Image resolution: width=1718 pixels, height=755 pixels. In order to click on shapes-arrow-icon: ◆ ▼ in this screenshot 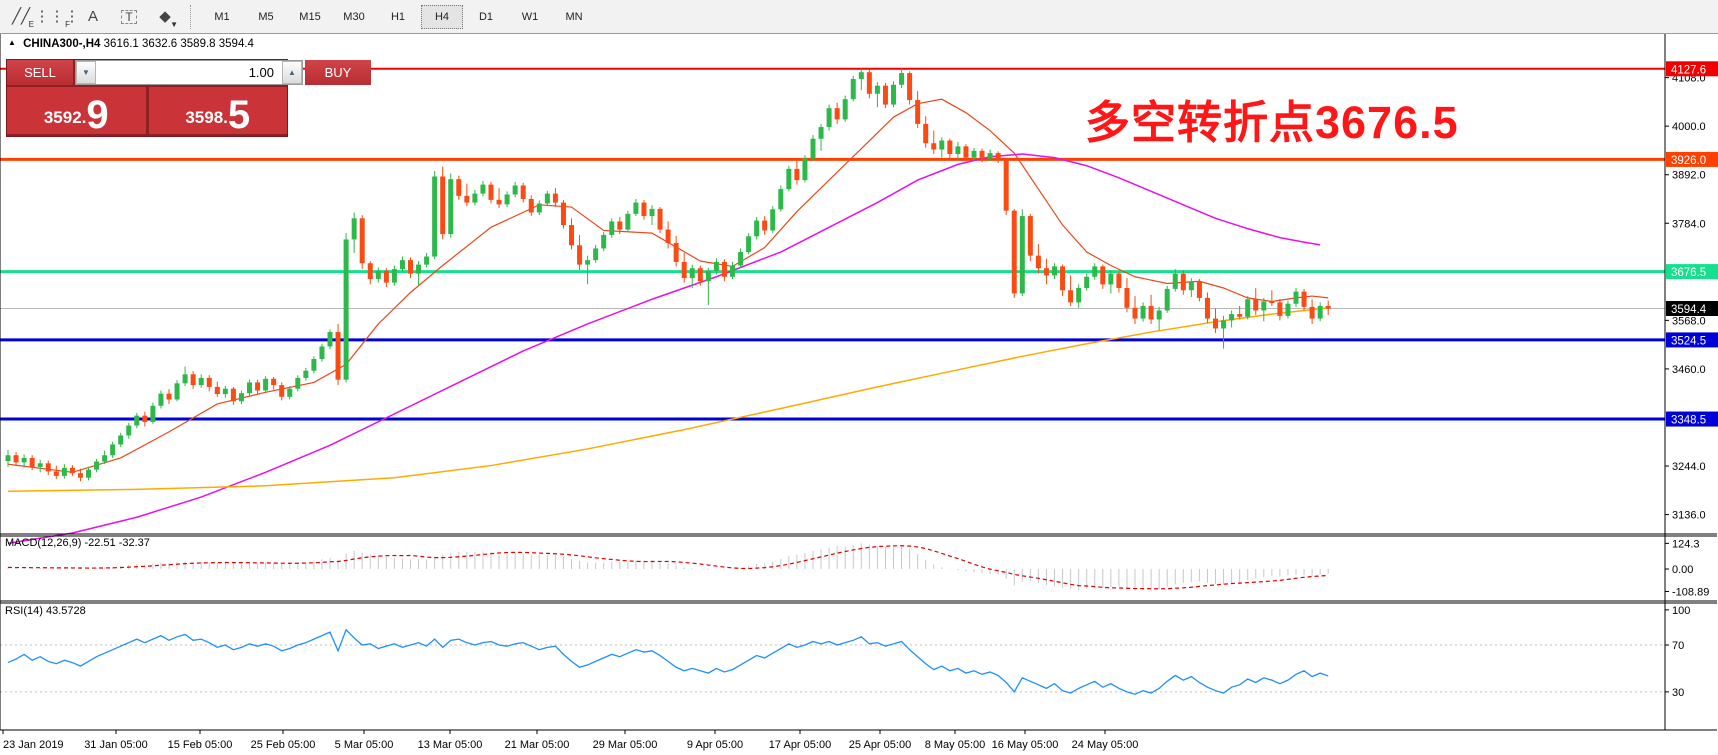, I will do `click(168, 18)`.